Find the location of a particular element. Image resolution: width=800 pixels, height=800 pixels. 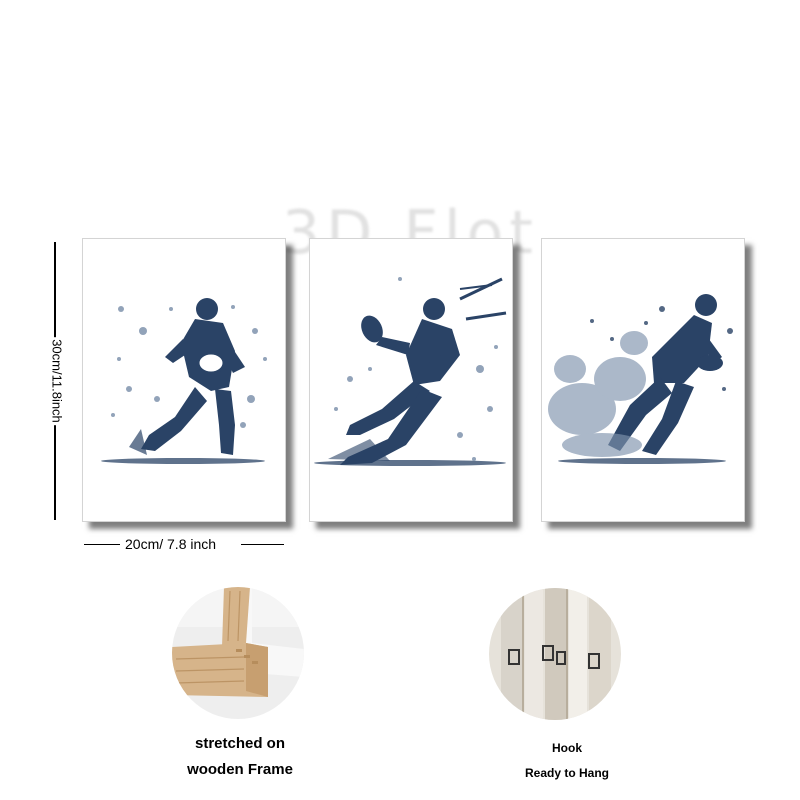

hook-caption-line-1: Hook is located at coordinates (567, 748).